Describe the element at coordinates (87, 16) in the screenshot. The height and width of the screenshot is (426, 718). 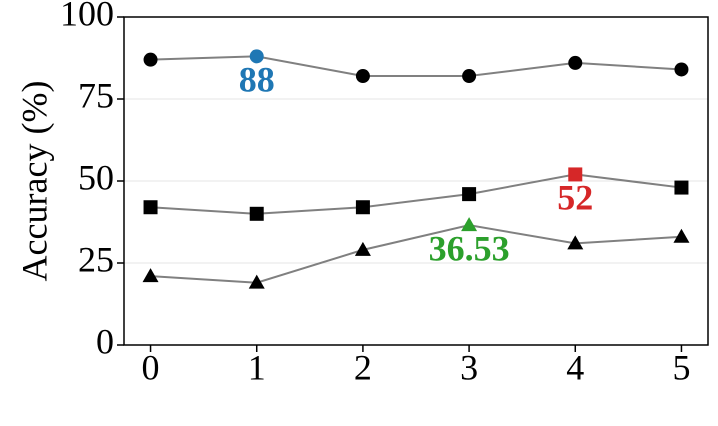
I see `y-tick-label: 100` at that location.